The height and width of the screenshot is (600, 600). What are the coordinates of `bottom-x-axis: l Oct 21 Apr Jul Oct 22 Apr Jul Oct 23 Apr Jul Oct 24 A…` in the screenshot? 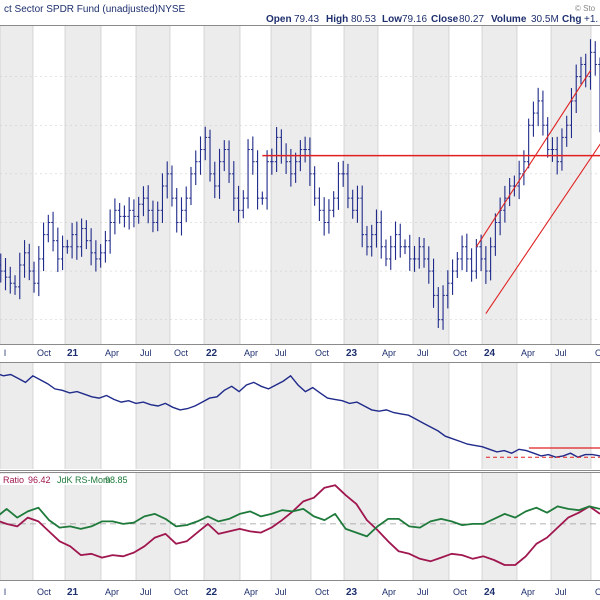 It's located at (302, 592).